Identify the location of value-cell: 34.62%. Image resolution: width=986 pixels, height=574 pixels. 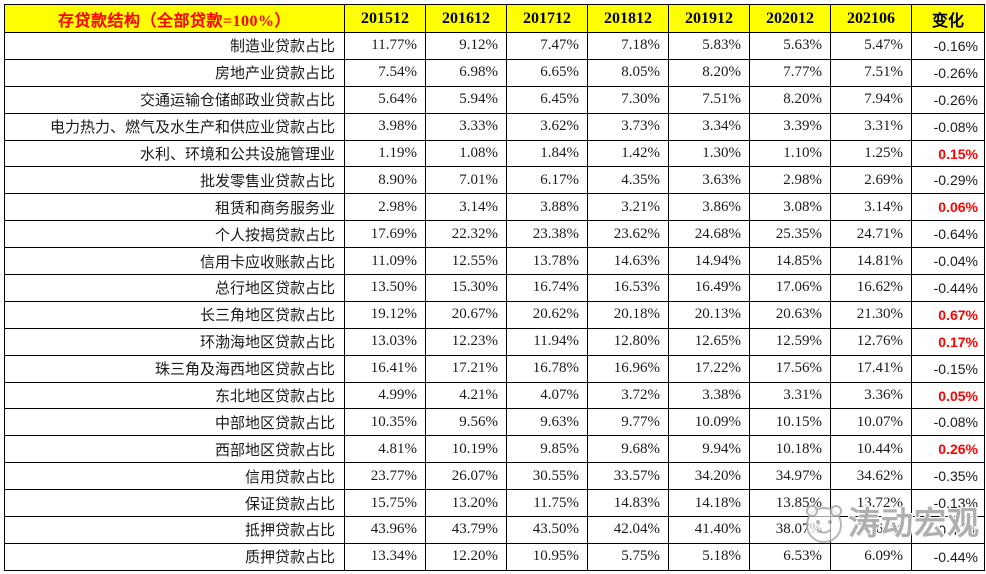
(871, 476).